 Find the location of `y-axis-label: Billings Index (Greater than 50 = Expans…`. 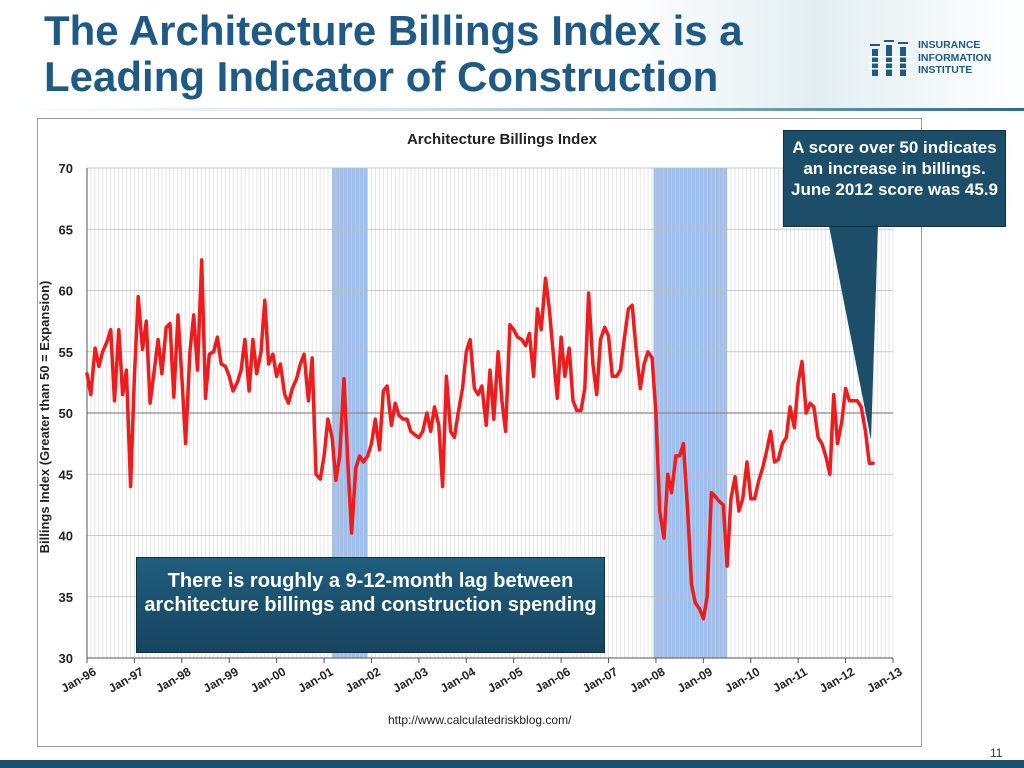

y-axis-label: Billings Index (Greater than 50 = Expans… is located at coordinates (44, 417).